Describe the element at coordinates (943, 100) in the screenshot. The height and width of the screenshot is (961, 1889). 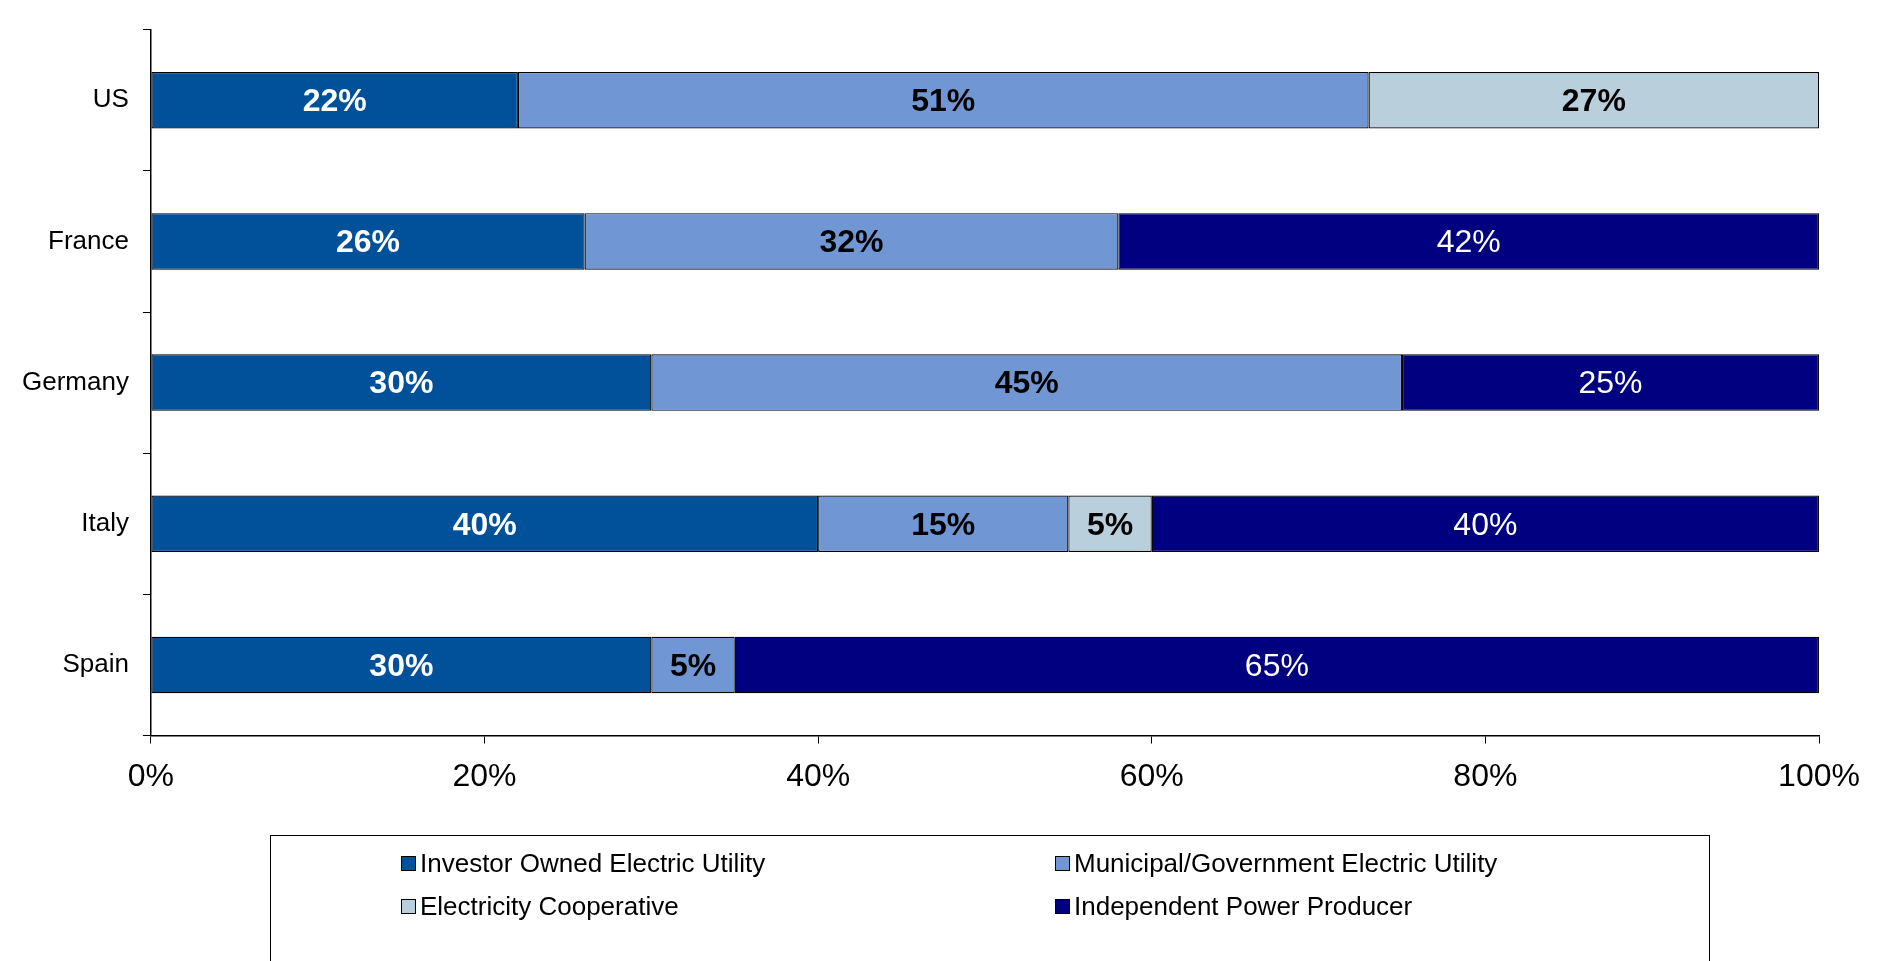
I see `data-label: 51%` at that location.